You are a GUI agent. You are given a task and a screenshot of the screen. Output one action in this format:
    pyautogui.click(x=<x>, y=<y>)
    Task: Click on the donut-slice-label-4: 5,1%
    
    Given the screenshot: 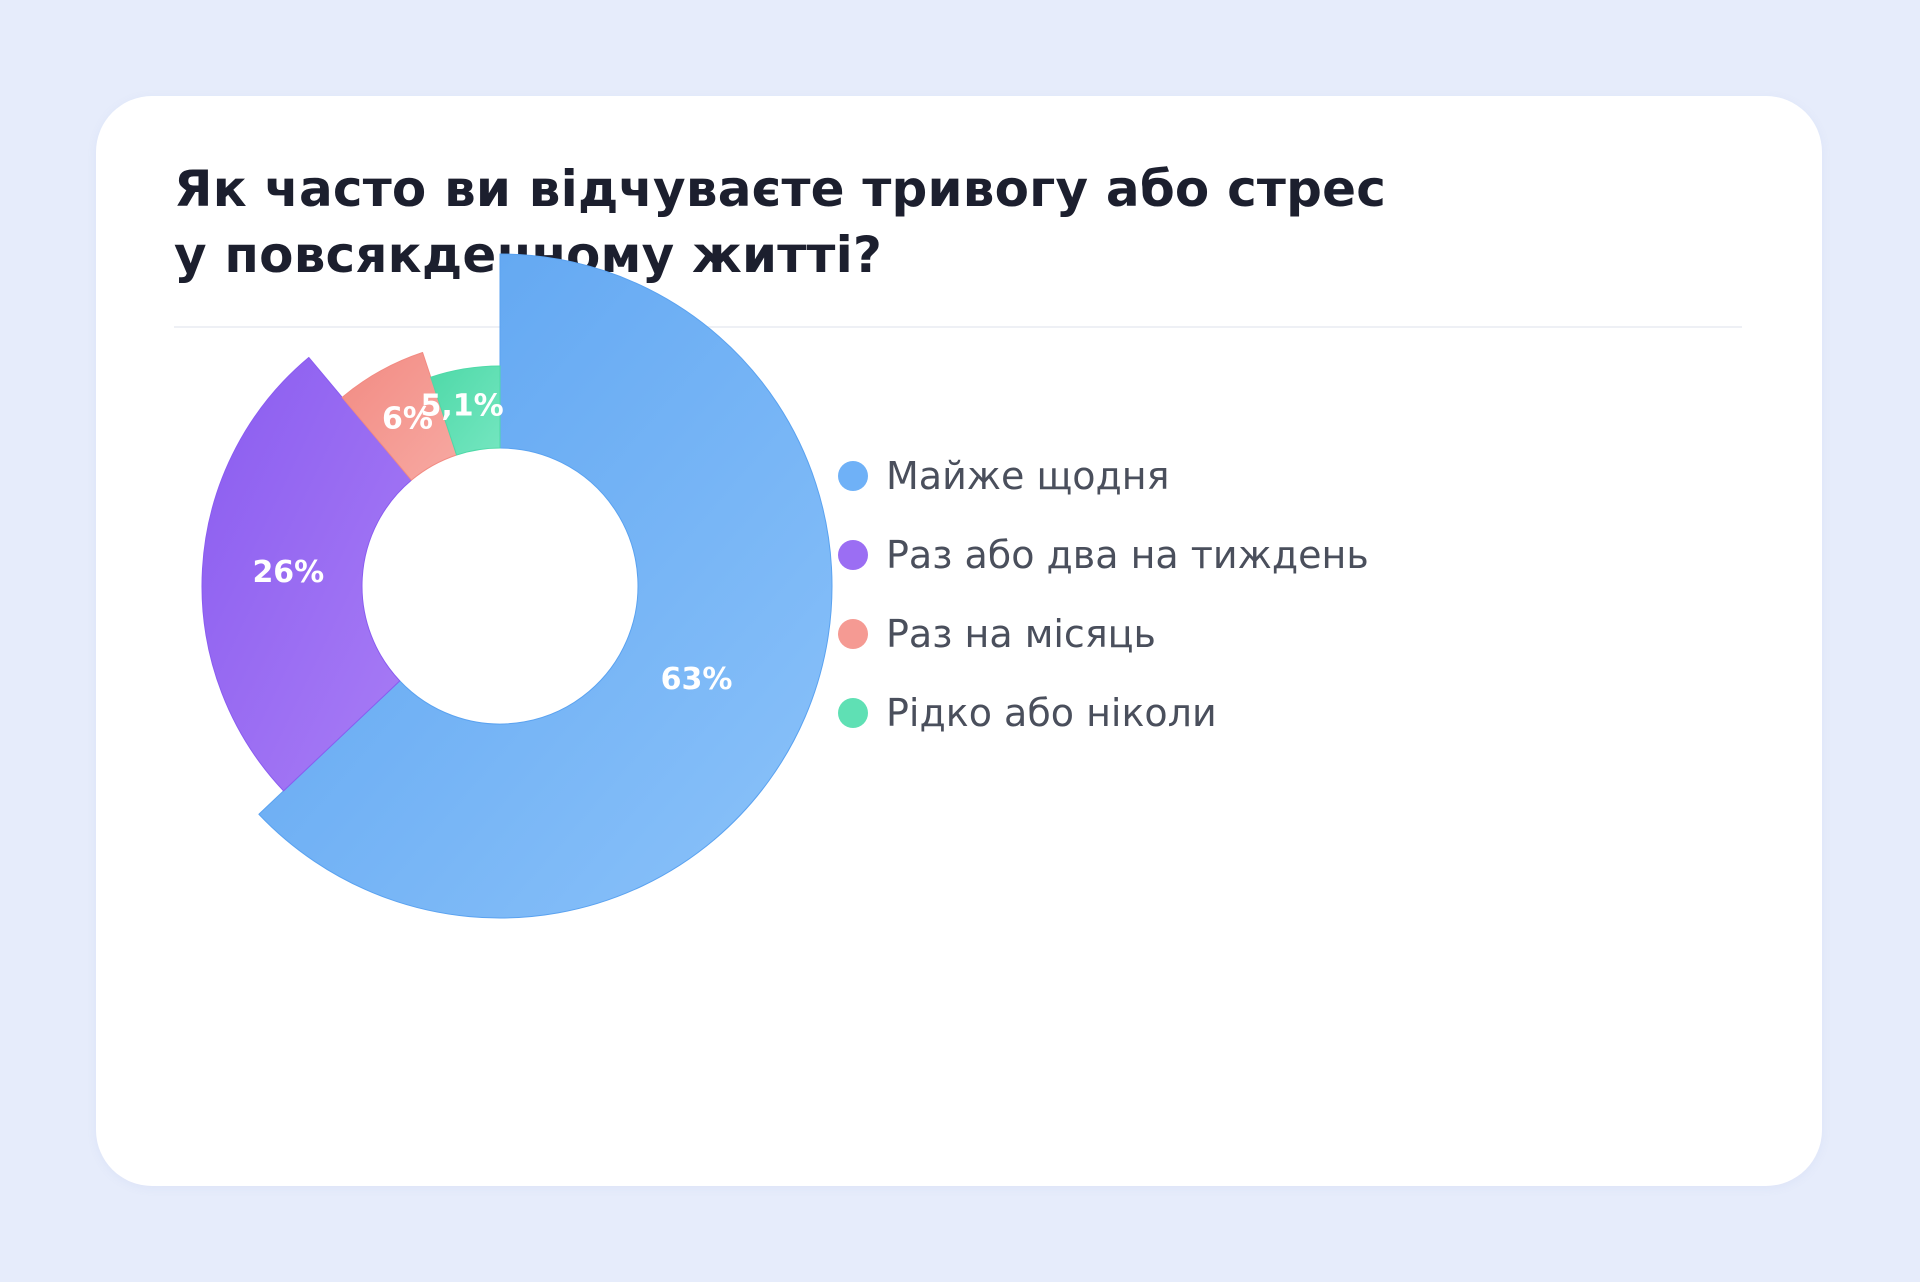 What is the action you would take?
    pyautogui.click(x=462, y=406)
    